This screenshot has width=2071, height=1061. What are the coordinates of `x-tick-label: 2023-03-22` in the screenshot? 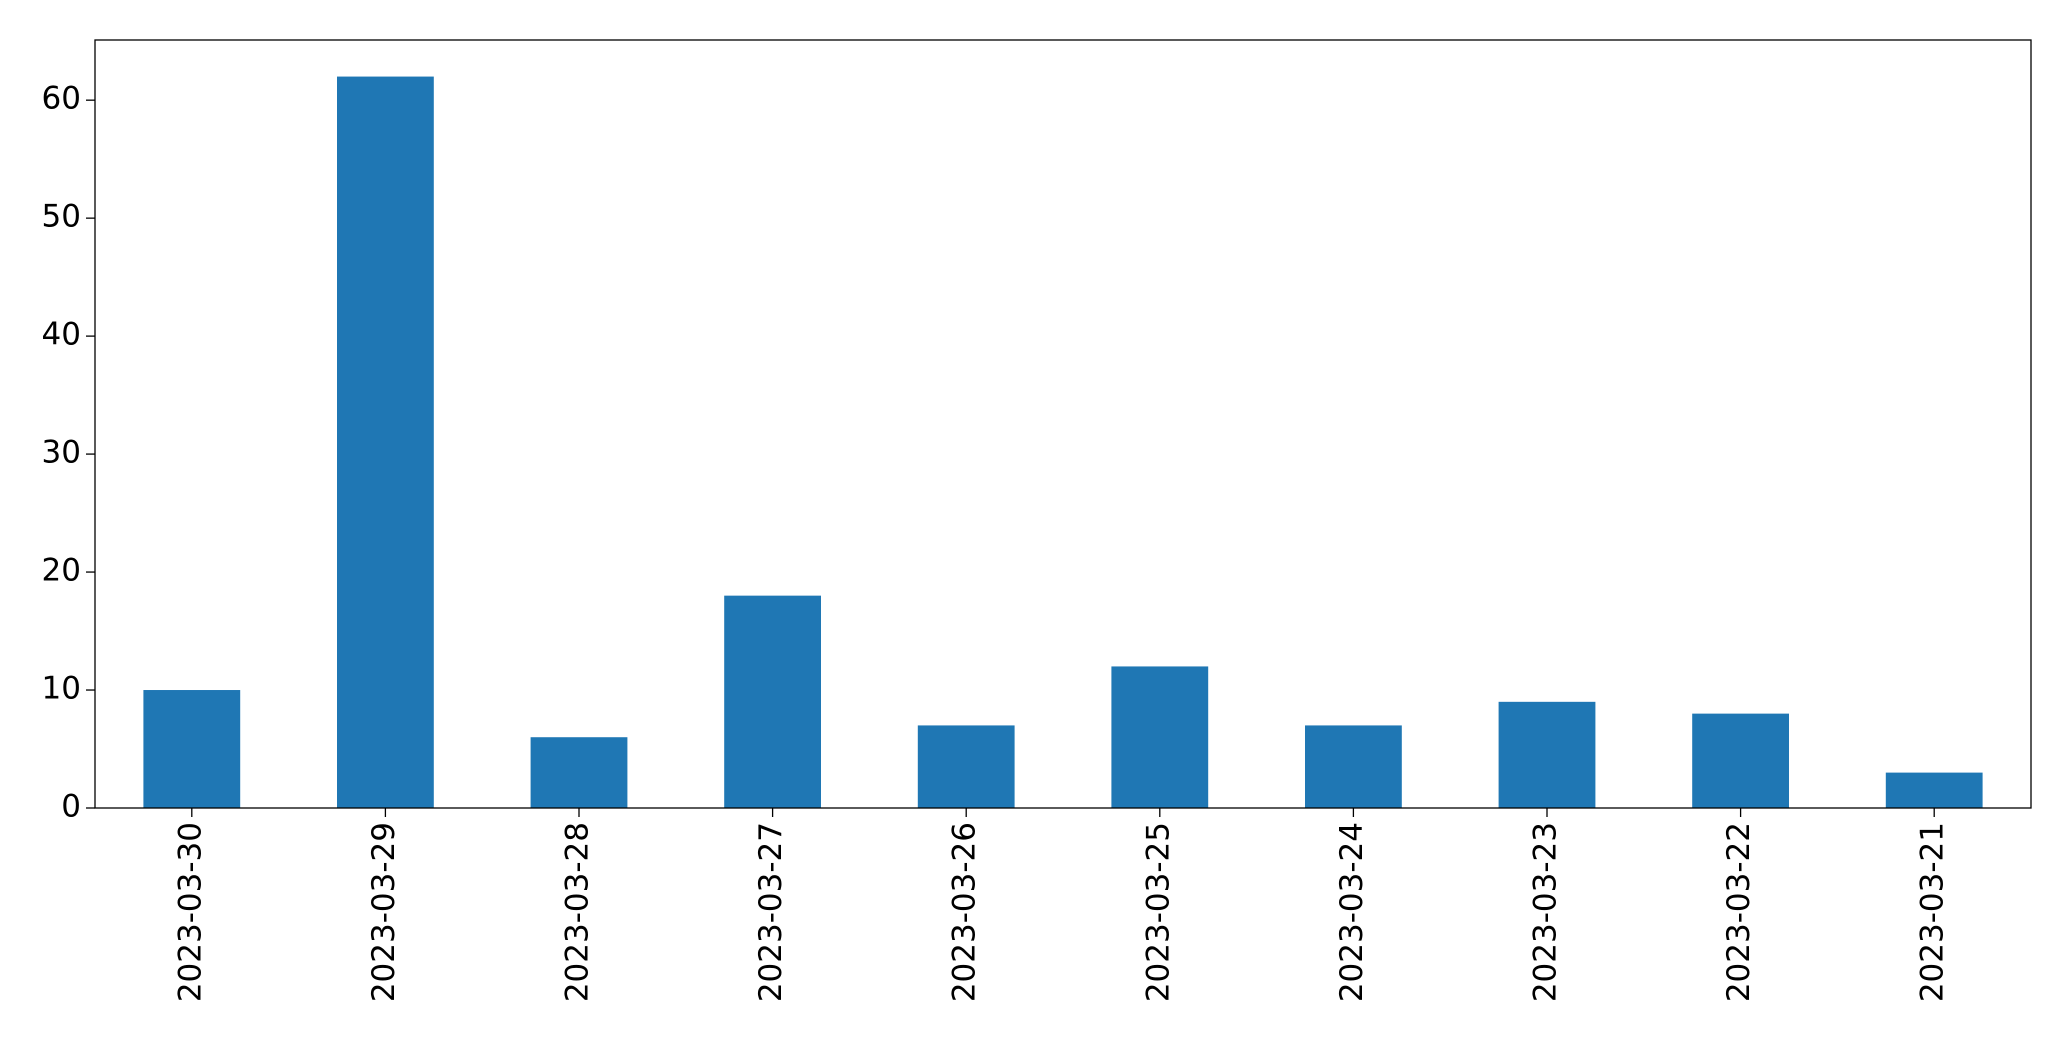 It's located at (1739, 912).